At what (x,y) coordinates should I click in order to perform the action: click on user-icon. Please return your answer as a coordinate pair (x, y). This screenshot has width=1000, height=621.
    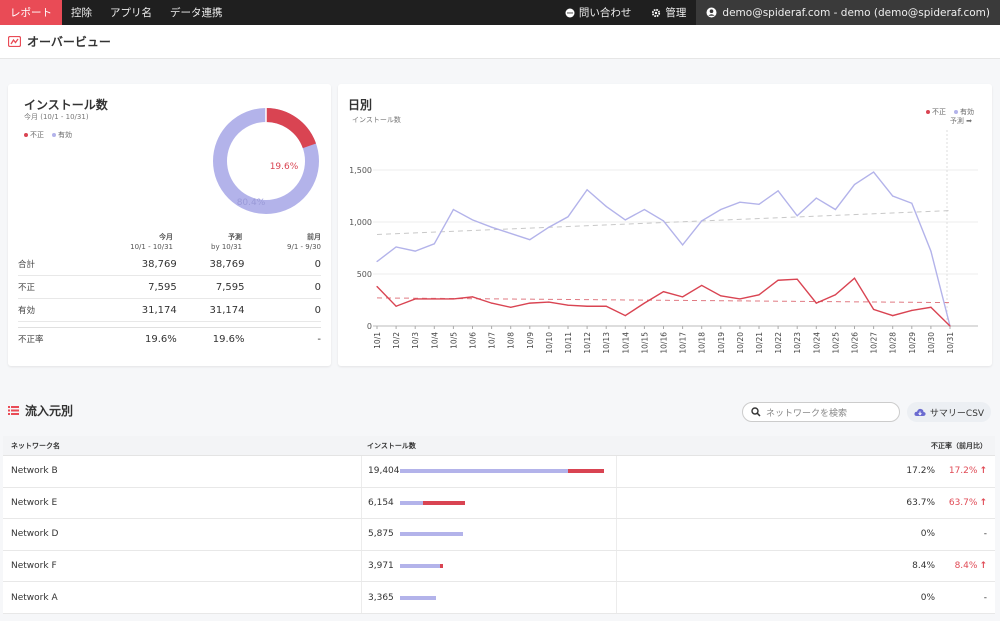
    Looking at the image, I should click on (711, 12).